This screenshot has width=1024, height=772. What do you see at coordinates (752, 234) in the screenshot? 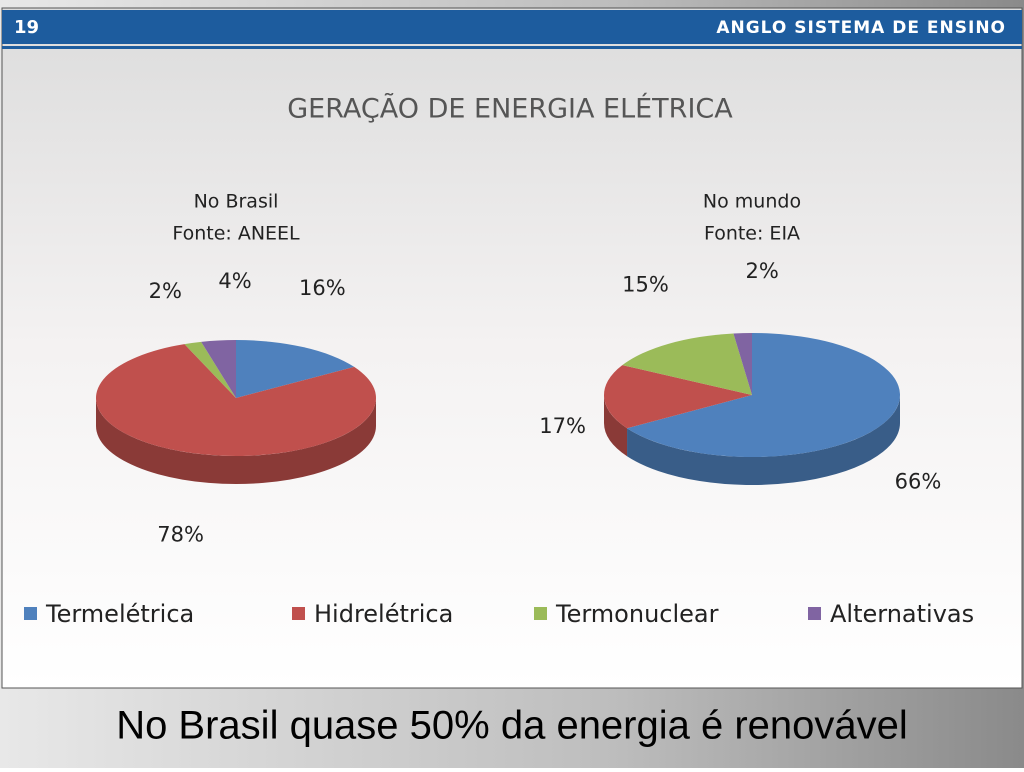
I see `chart-subtitle: Fonte: EIA` at bounding box center [752, 234].